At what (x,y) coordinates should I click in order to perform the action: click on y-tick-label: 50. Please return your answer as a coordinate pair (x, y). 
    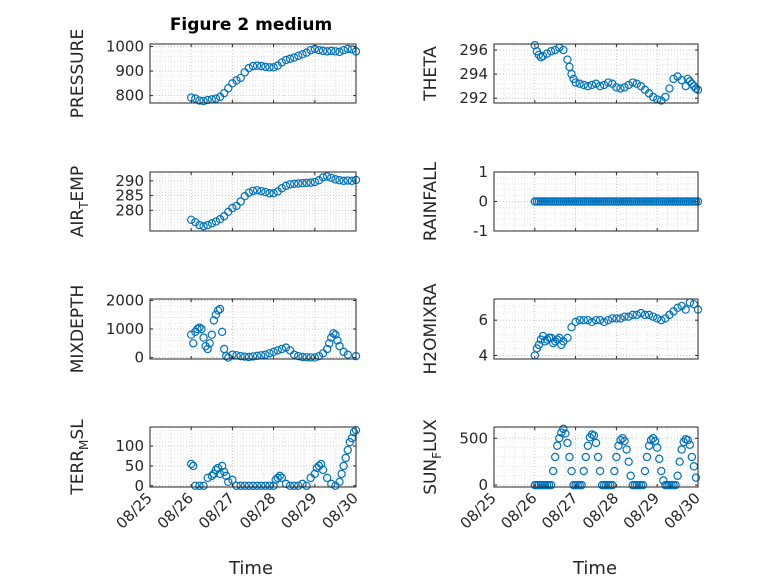
    Looking at the image, I should click on (134, 466).